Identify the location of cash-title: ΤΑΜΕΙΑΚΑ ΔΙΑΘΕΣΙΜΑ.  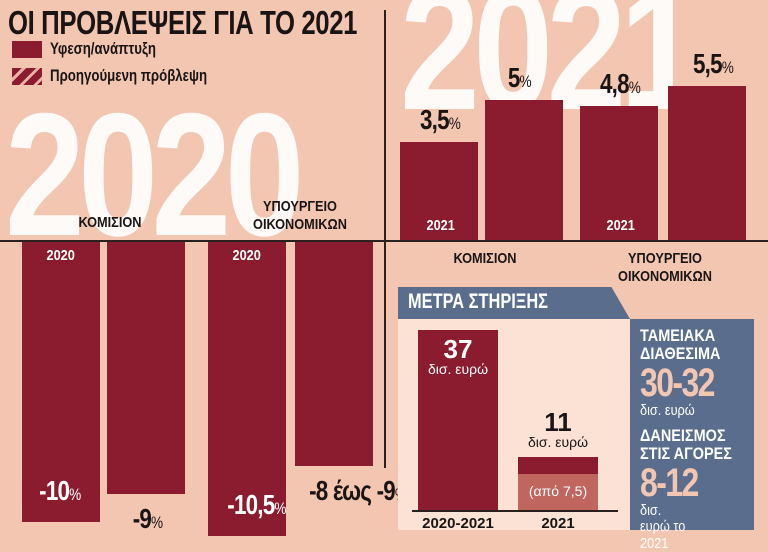
(680, 344).